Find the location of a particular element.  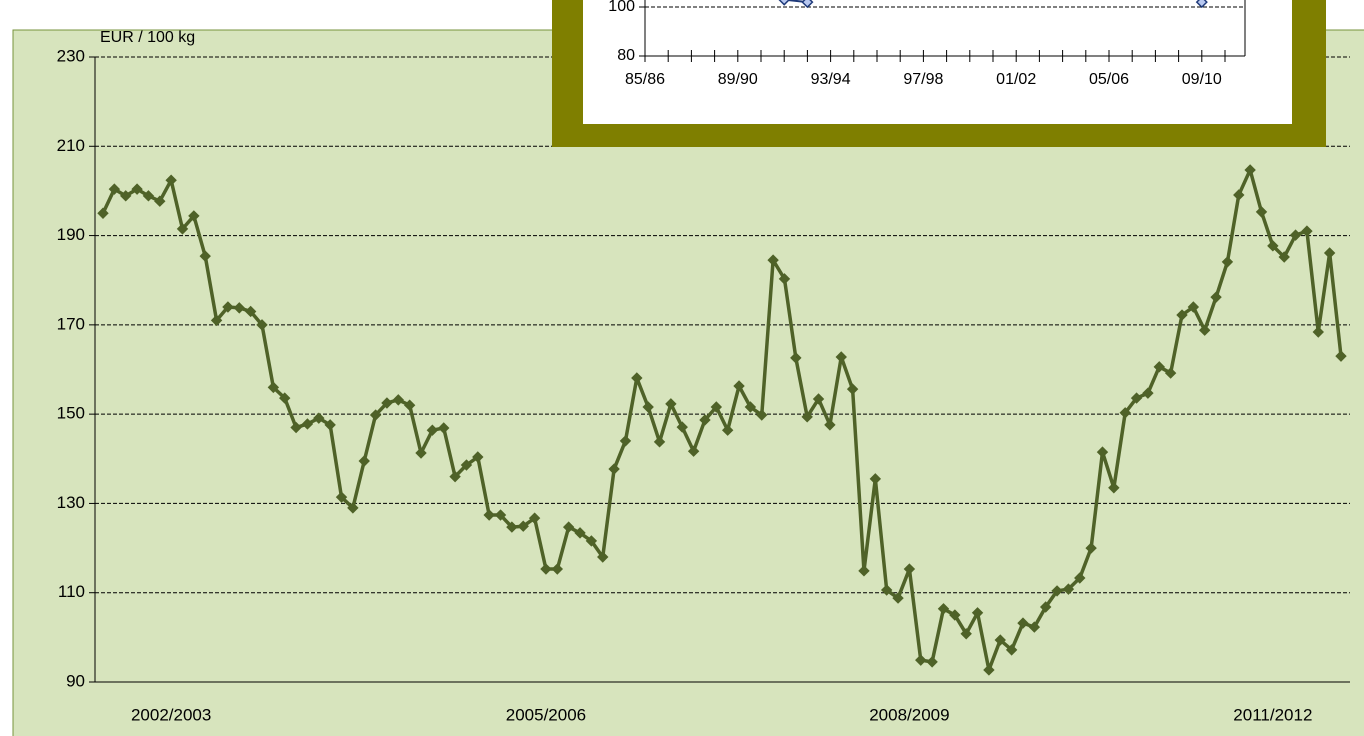

x-tick-label: 85/86 is located at coordinates (645, 79).